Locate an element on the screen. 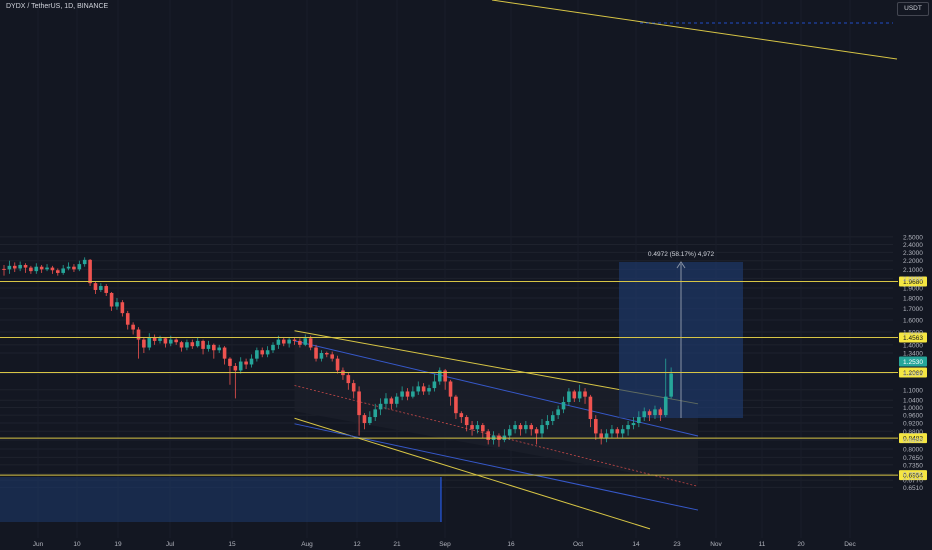  y-tick-label: 1.6000 is located at coordinates (913, 320).